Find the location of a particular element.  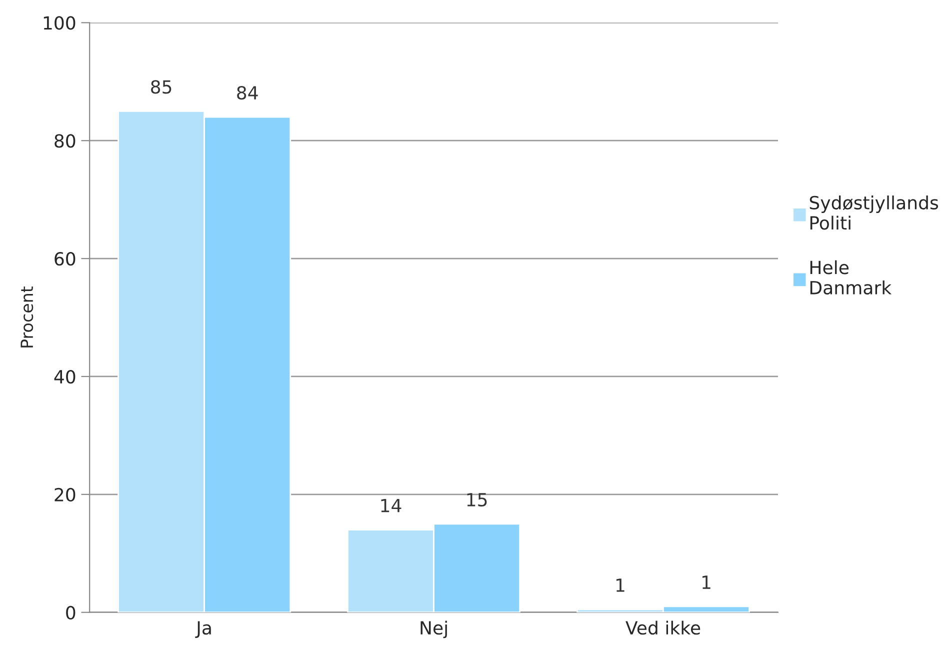

y-tick-label: 40 is located at coordinates (65, 377).